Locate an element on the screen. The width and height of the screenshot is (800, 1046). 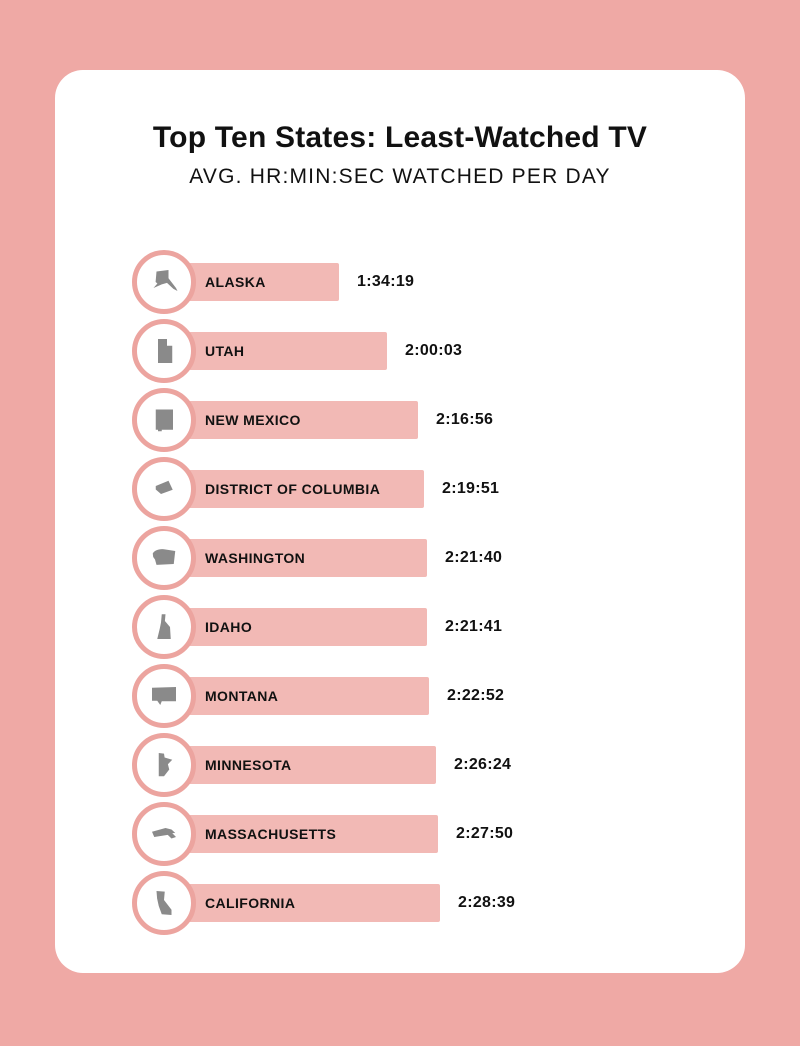
washington-icon is located at coordinates (164, 557).